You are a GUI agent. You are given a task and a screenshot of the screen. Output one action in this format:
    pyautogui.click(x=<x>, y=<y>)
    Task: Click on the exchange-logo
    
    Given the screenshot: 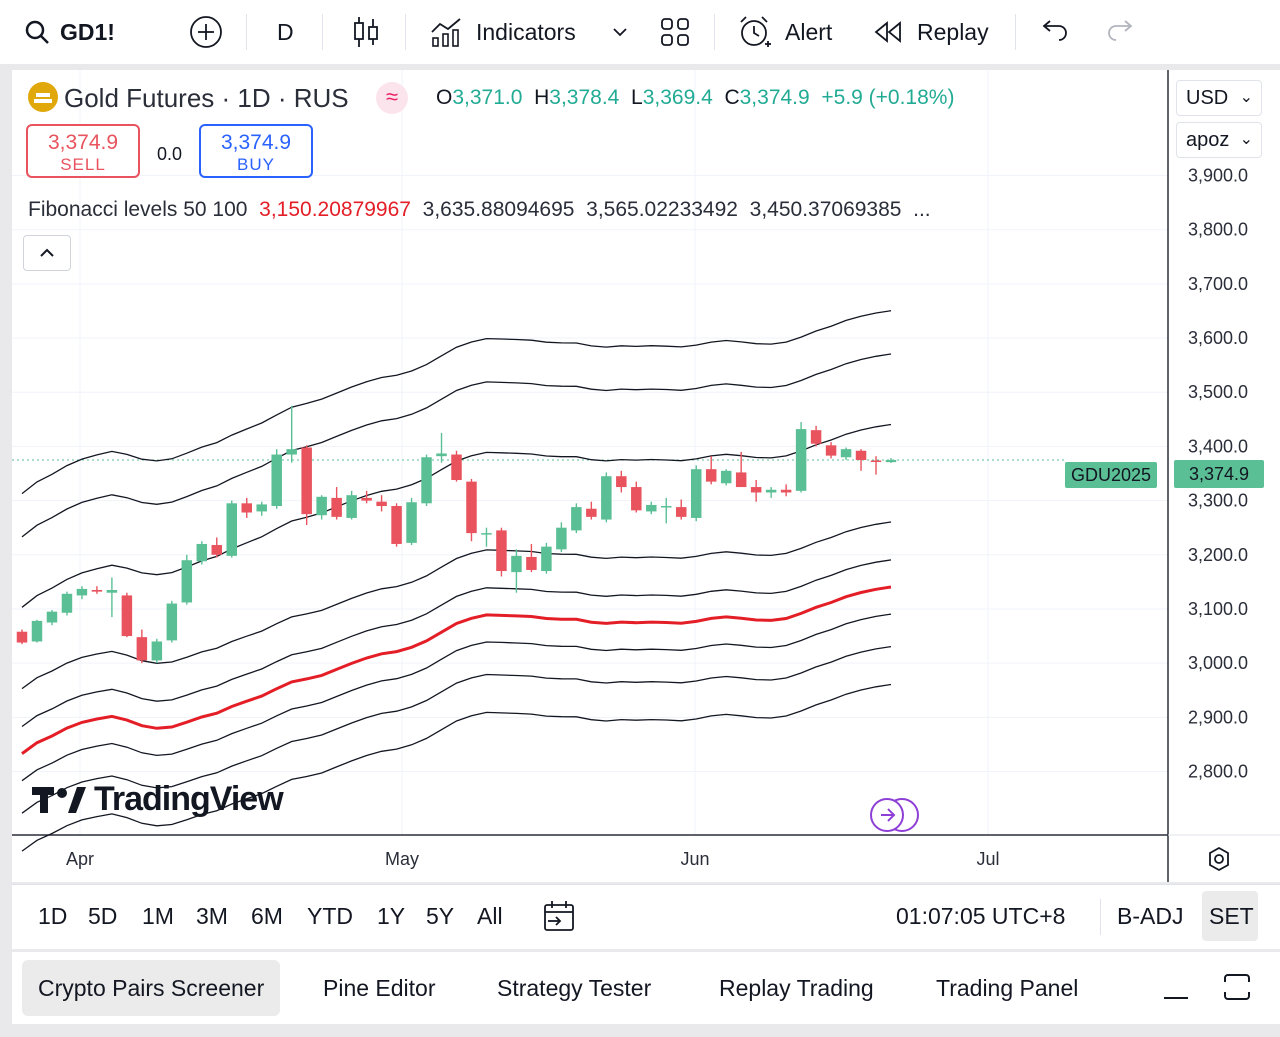 What is the action you would take?
    pyautogui.click(x=43, y=97)
    